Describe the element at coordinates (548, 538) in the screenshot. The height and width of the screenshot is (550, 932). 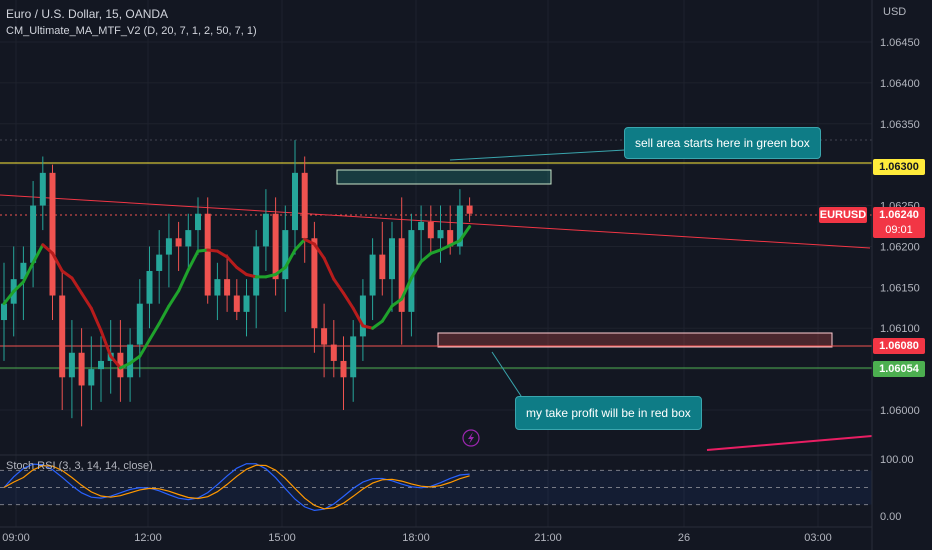
I see `time-tick-label: 21:00` at that location.